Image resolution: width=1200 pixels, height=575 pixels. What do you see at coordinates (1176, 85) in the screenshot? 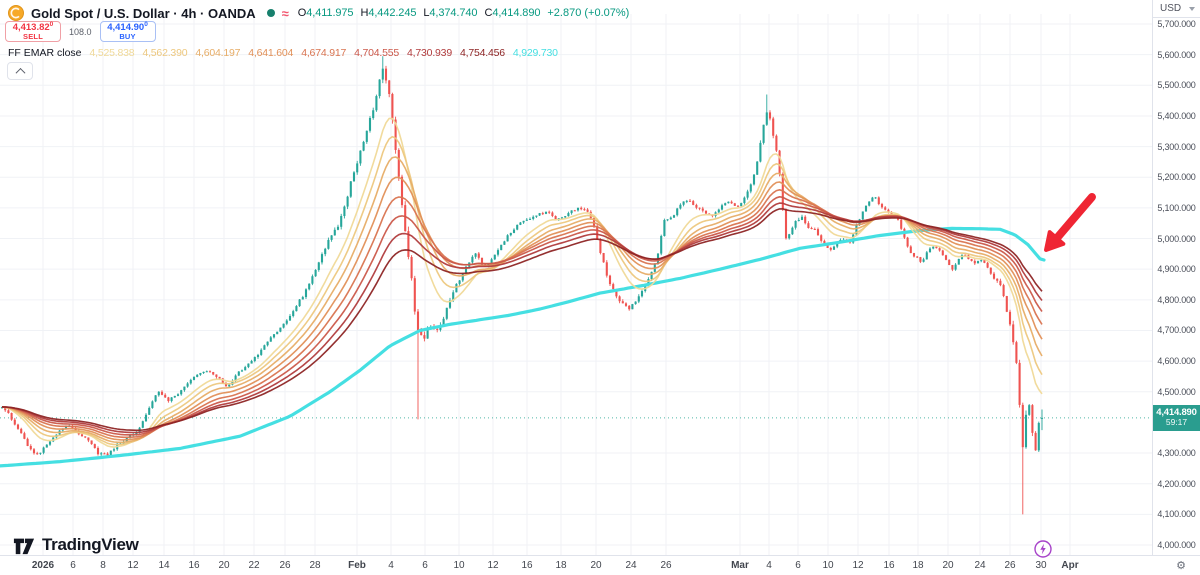
I see `price-tick-label: 5,500.000` at bounding box center [1176, 85].